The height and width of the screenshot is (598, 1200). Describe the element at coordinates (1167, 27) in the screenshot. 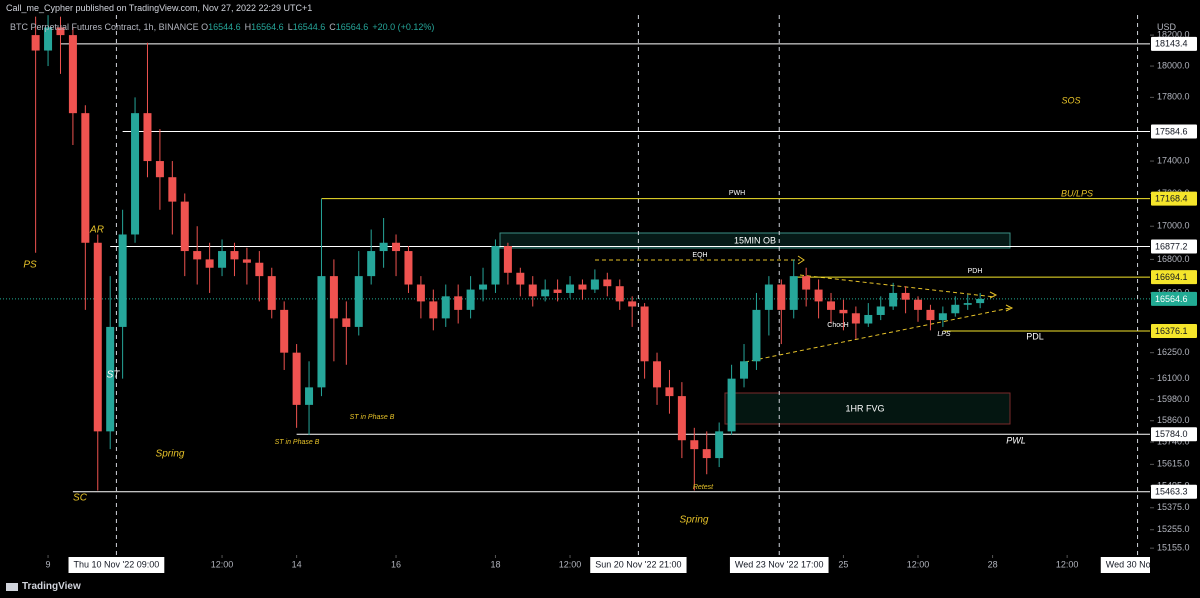

I see `axis-unit: USD` at that location.